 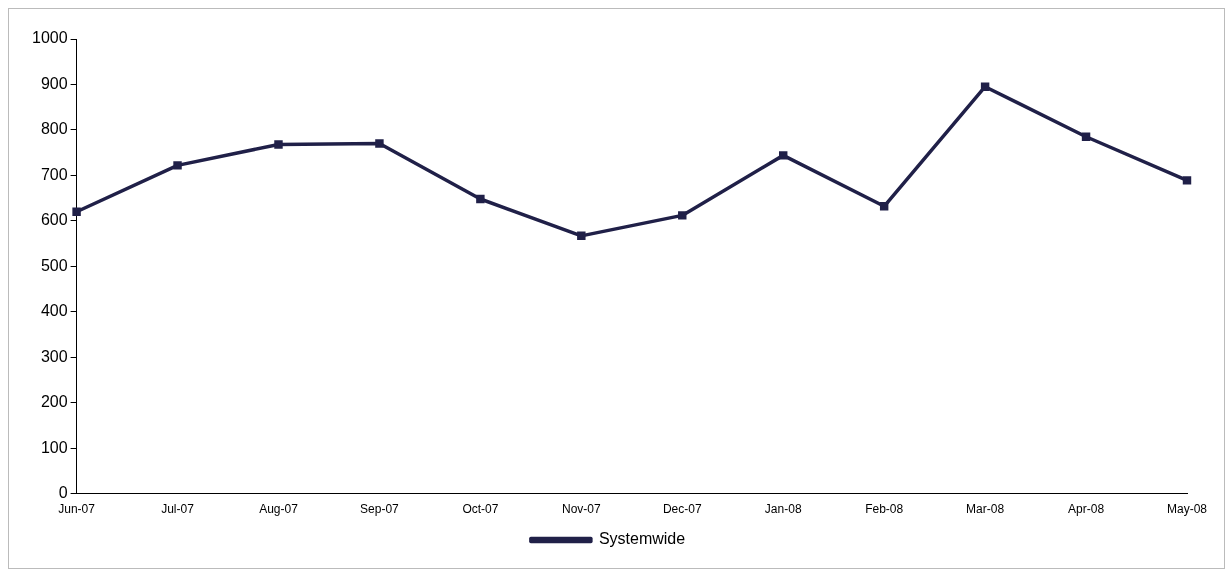 I want to click on y-tick-label: 600, so click(x=54, y=220).